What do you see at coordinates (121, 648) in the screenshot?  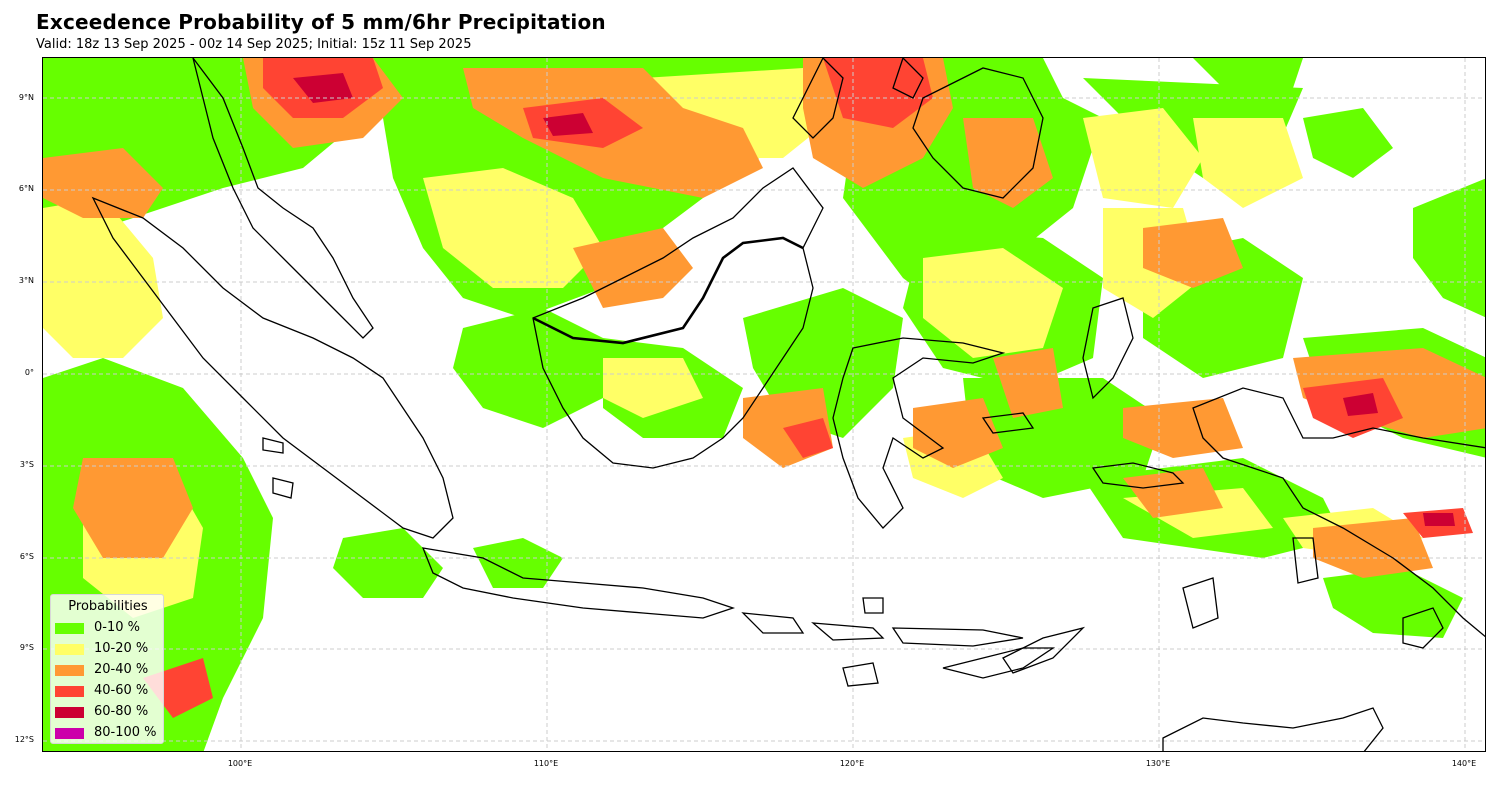 I see `legend-label: 10-20 %` at bounding box center [121, 648].